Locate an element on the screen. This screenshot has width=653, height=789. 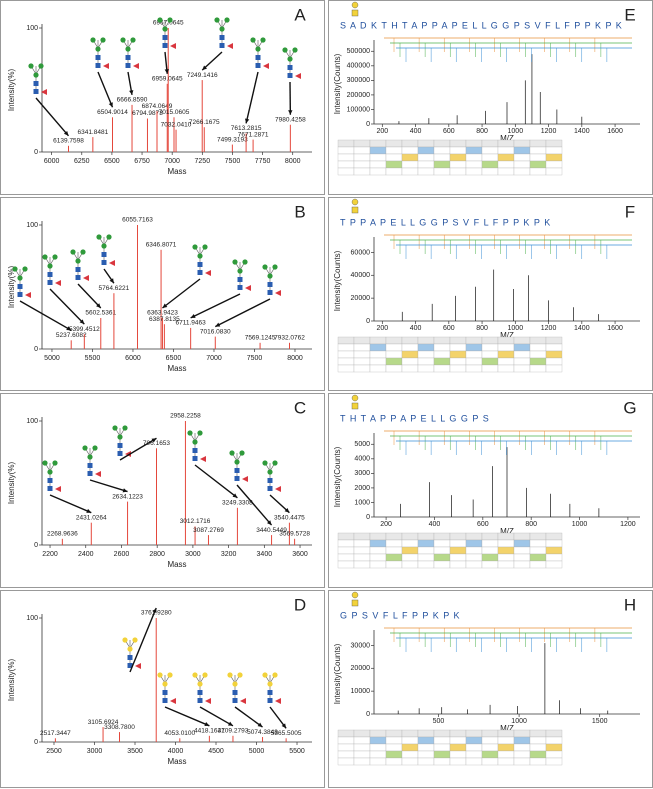
peptide-sequence: G P S V F L F P P K P K is located at coordinates (400, 615).